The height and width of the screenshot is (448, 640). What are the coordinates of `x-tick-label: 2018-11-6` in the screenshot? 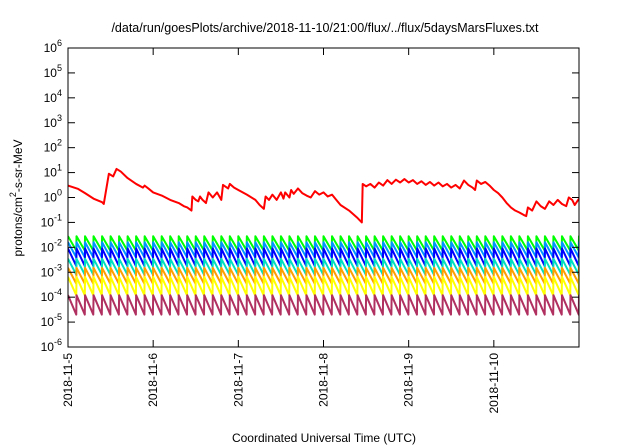 It's located at (153, 380).